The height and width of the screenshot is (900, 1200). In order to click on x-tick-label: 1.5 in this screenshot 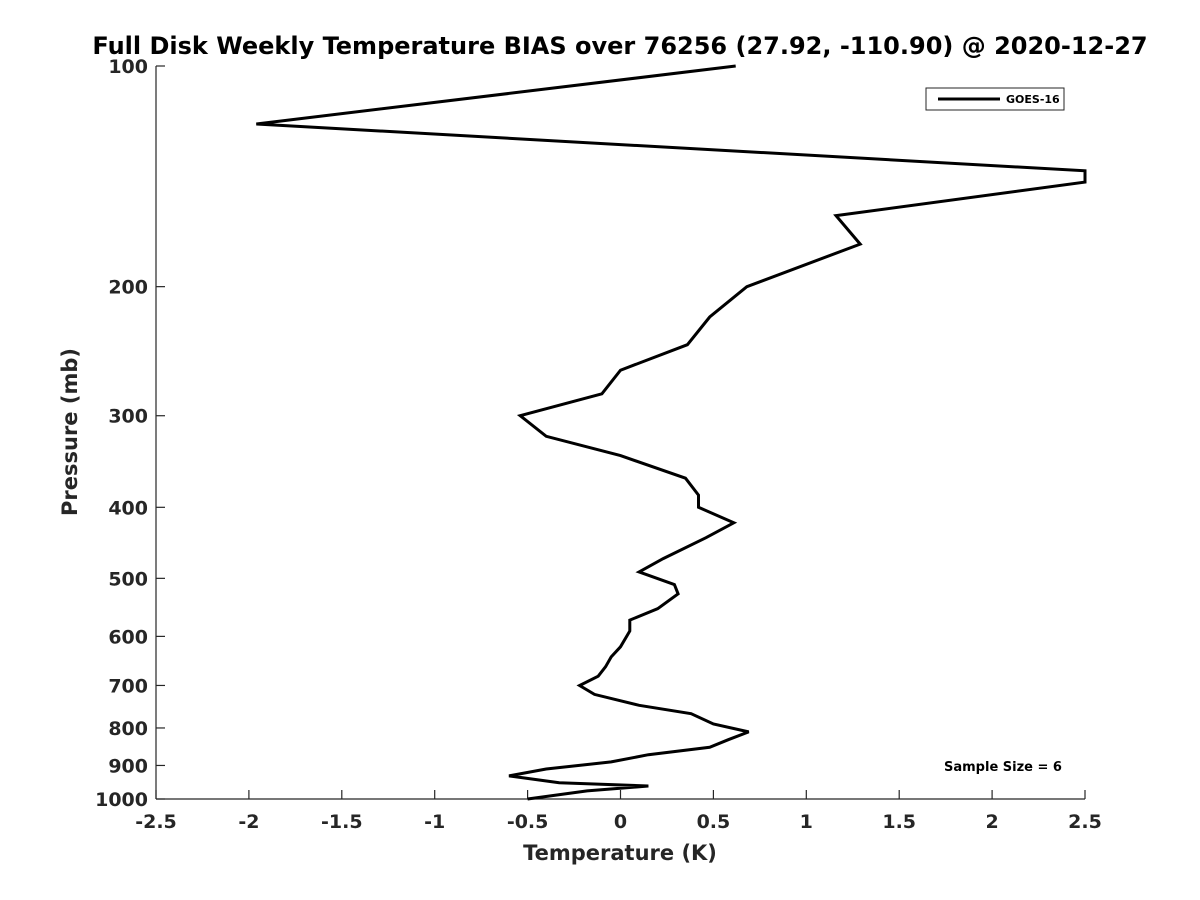, I will do `click(899, 822)`.